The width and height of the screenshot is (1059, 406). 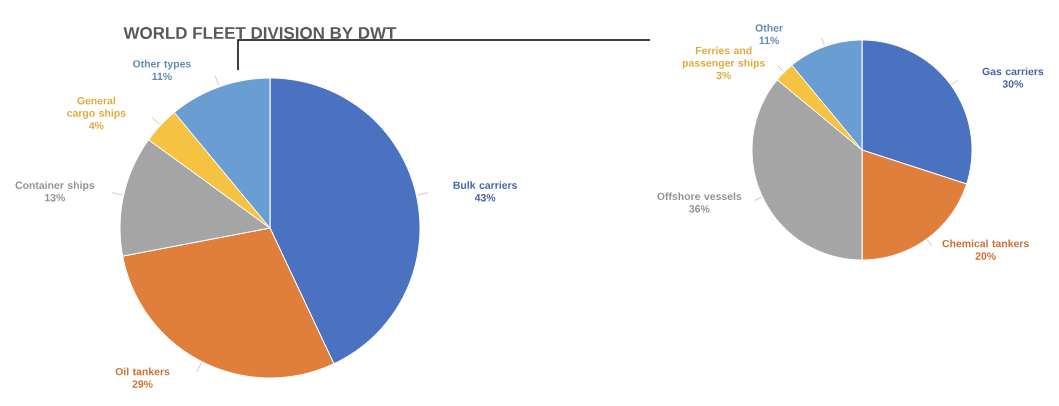 What do you see at coordinates (96, 125) in the screenshot?
I see `data-label: 4%` at bounding box center [96, 125].